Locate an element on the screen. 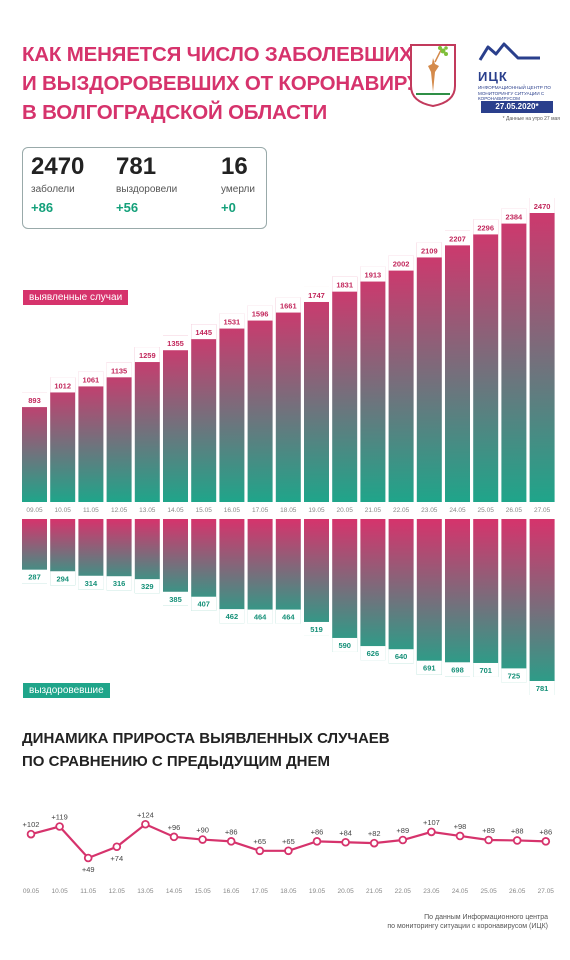  growth-value-label: +82 is located at coordinates (374, 833).